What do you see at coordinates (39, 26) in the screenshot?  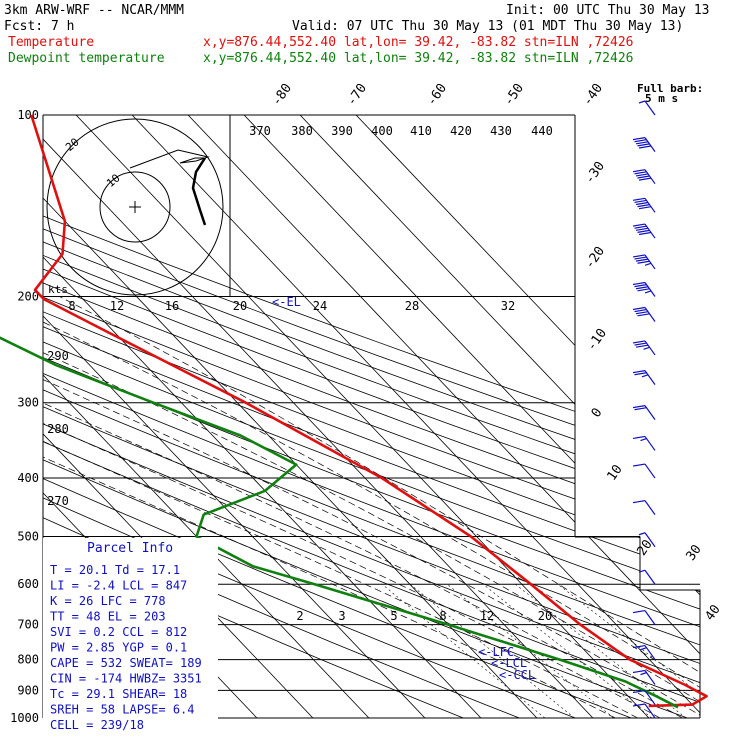 I see `forecast-hour: Fcst: 7 h` at bounding box center [39, 26].